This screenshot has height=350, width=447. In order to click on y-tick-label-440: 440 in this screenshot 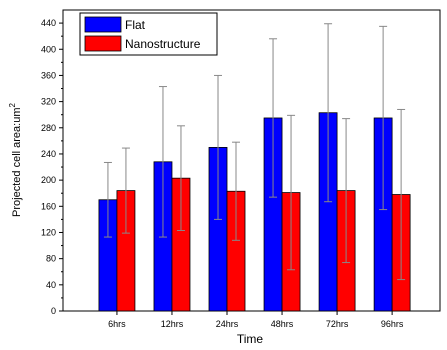, I will do `click(48, 23)`.